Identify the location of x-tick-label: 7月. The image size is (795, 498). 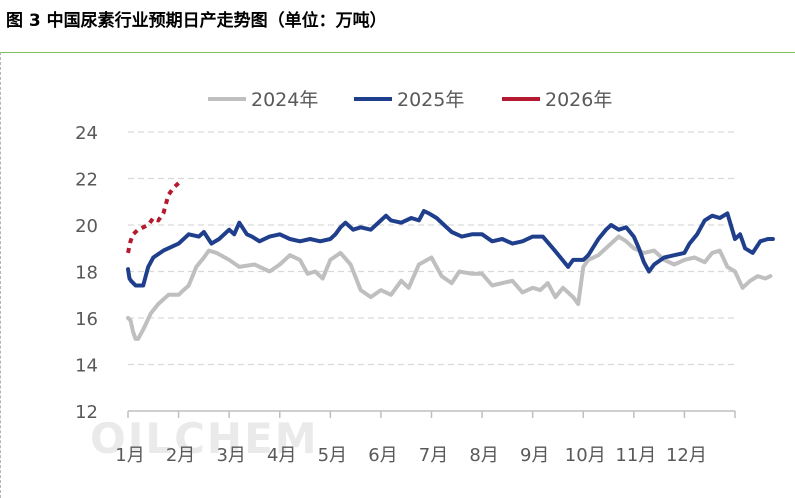
(433, 455).